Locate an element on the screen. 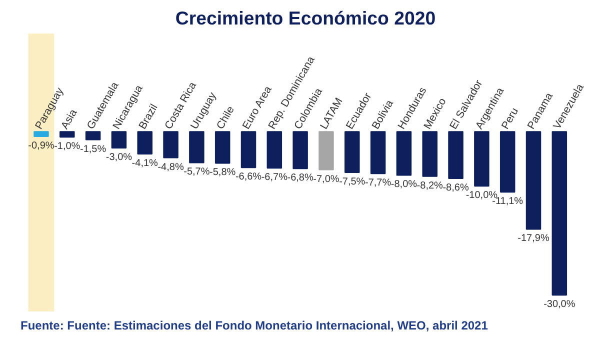  data-label: -6,7% is located at coordinates (274, 178).